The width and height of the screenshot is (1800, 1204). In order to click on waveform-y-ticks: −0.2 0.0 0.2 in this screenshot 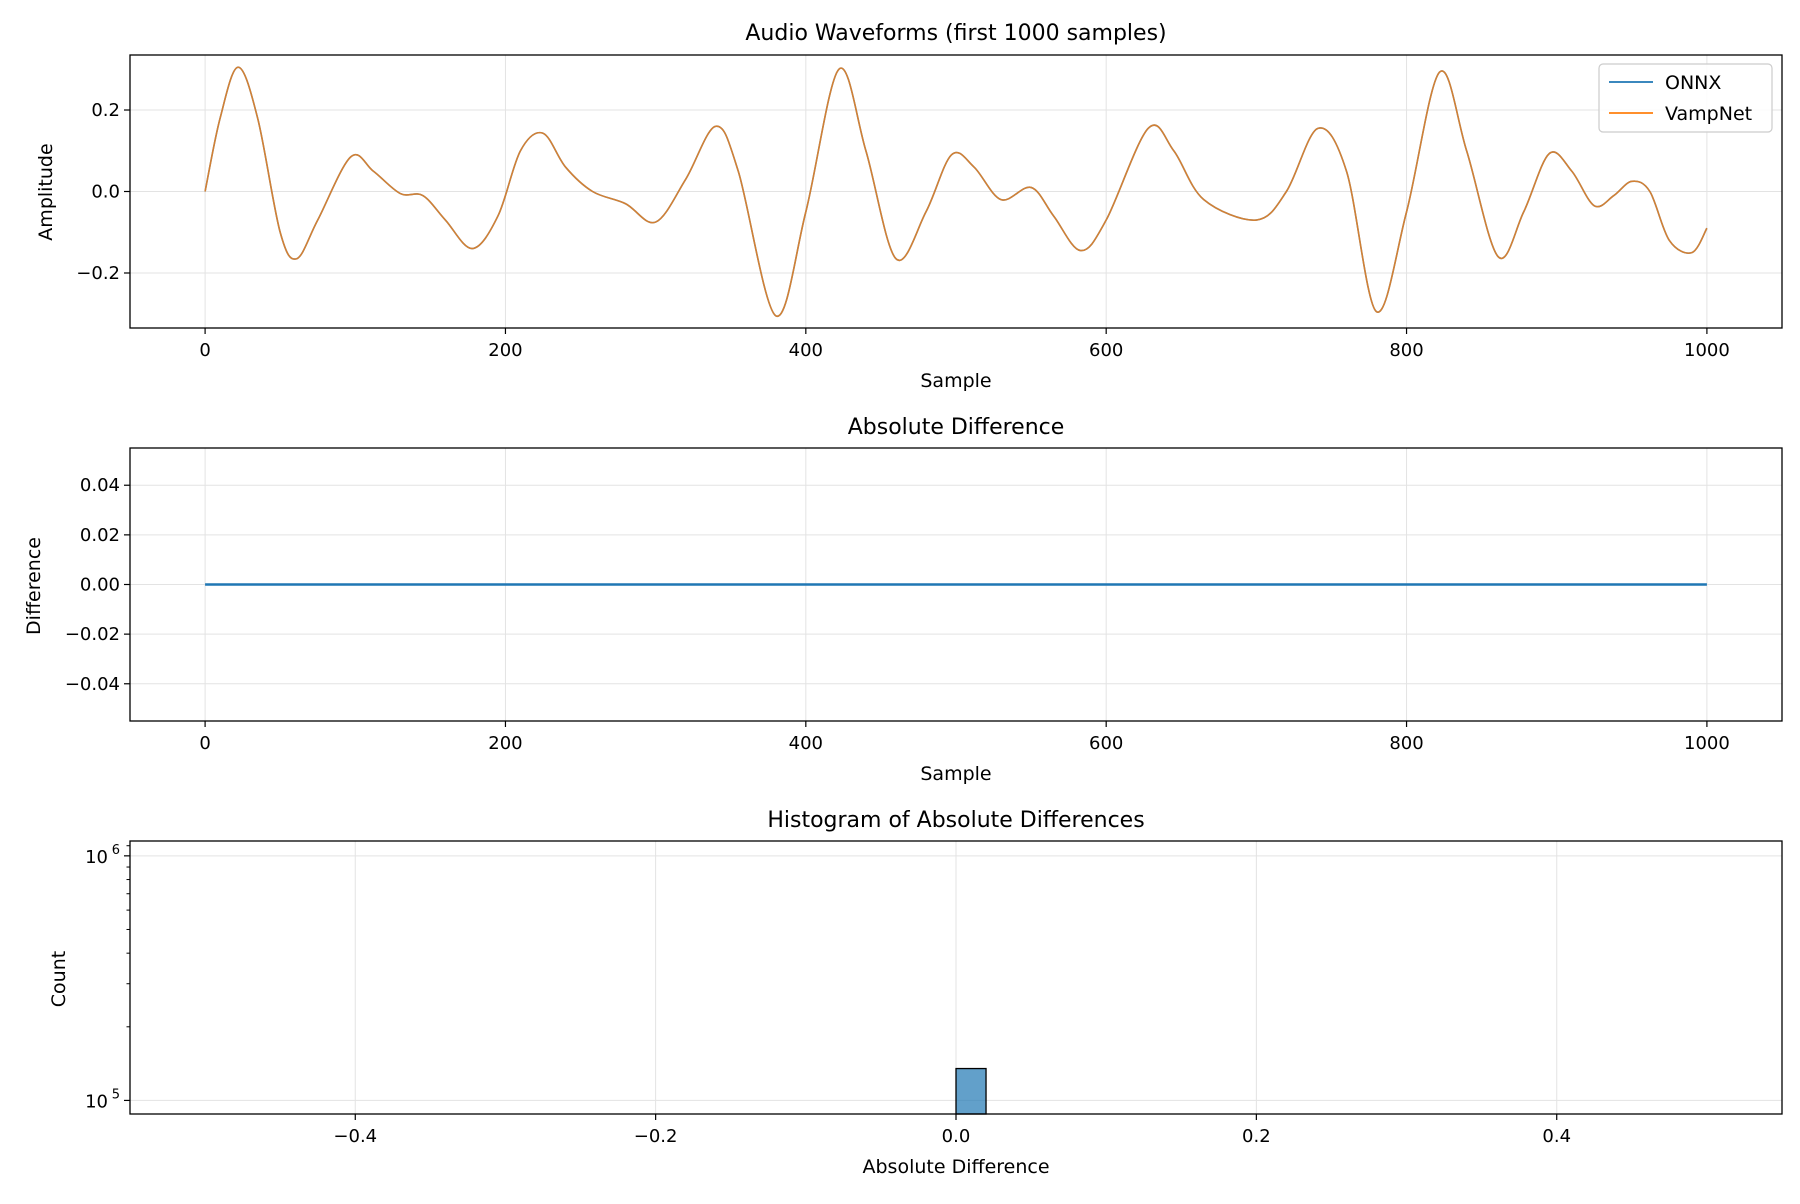, I will do `click(103, 192)`.